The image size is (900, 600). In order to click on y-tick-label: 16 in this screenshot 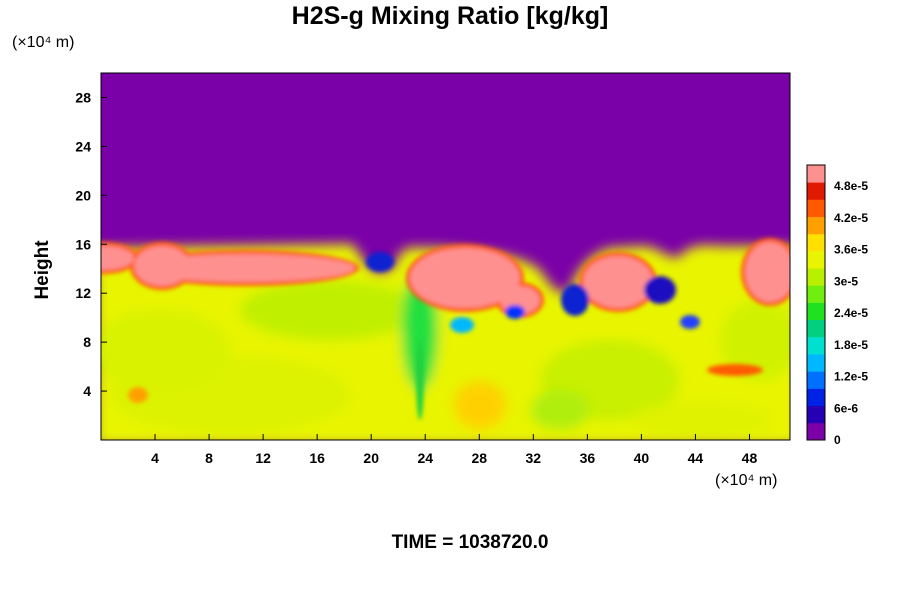, I will do `click(83, 244)`.